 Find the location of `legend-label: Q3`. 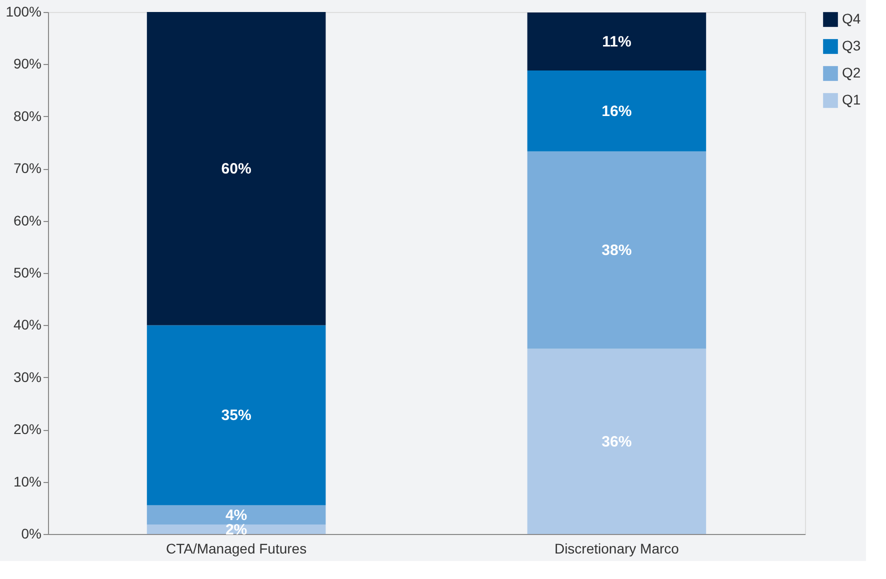

legend-label: Q3 is located at coordinates (851, 46).